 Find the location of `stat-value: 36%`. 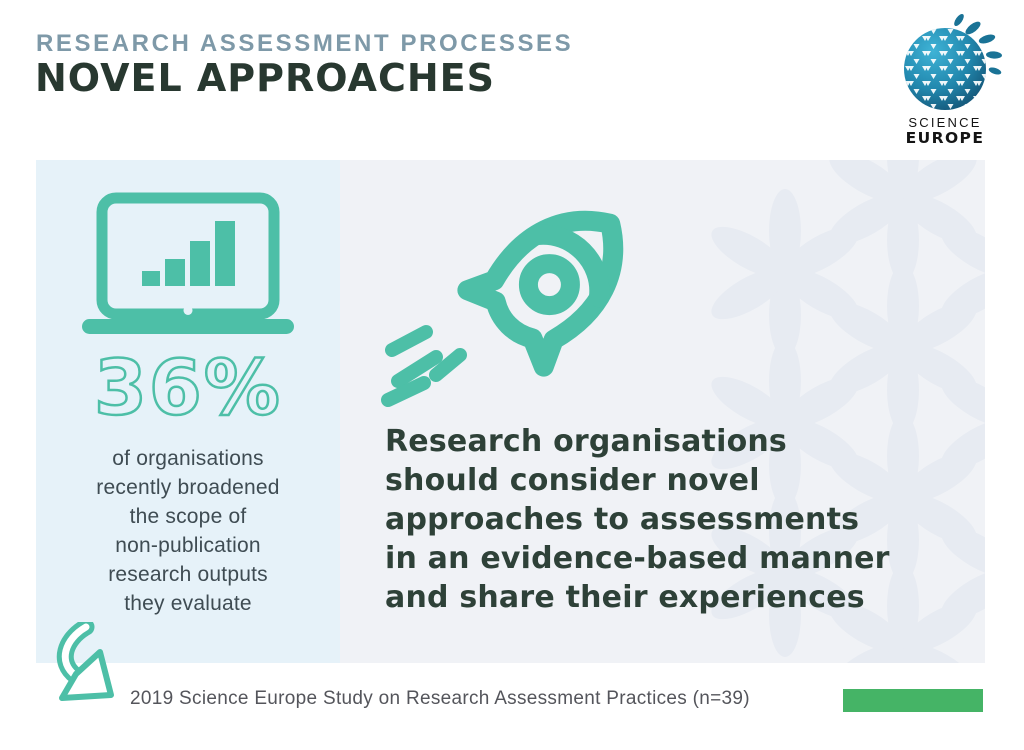

stat-value: 36% is located at coordinates (187, 387).